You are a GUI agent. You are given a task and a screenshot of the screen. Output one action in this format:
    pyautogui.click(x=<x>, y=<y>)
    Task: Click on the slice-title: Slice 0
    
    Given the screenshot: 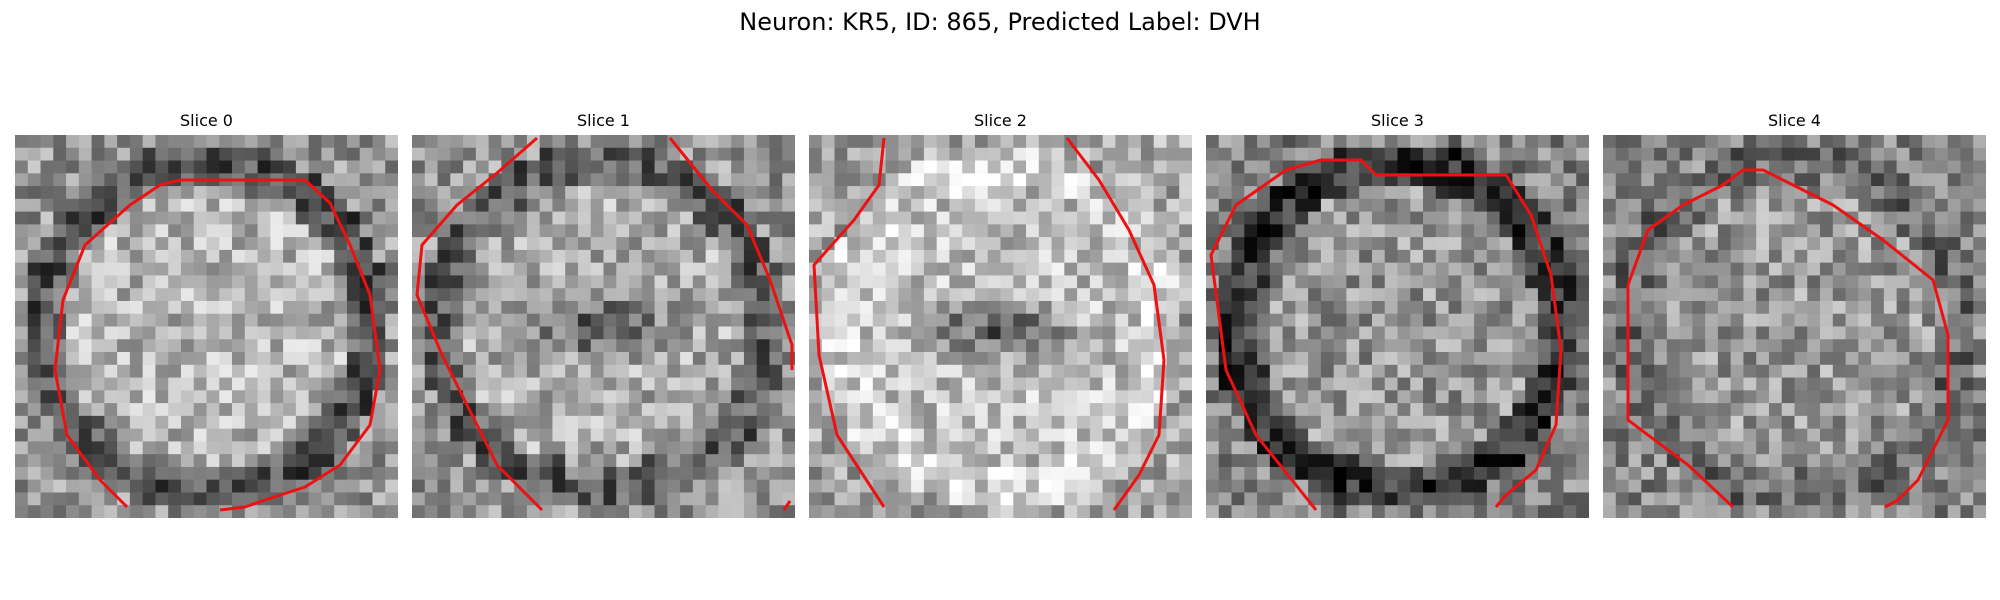 What is the action you would take?
    pyautogui.click(x=206, y=120)
    